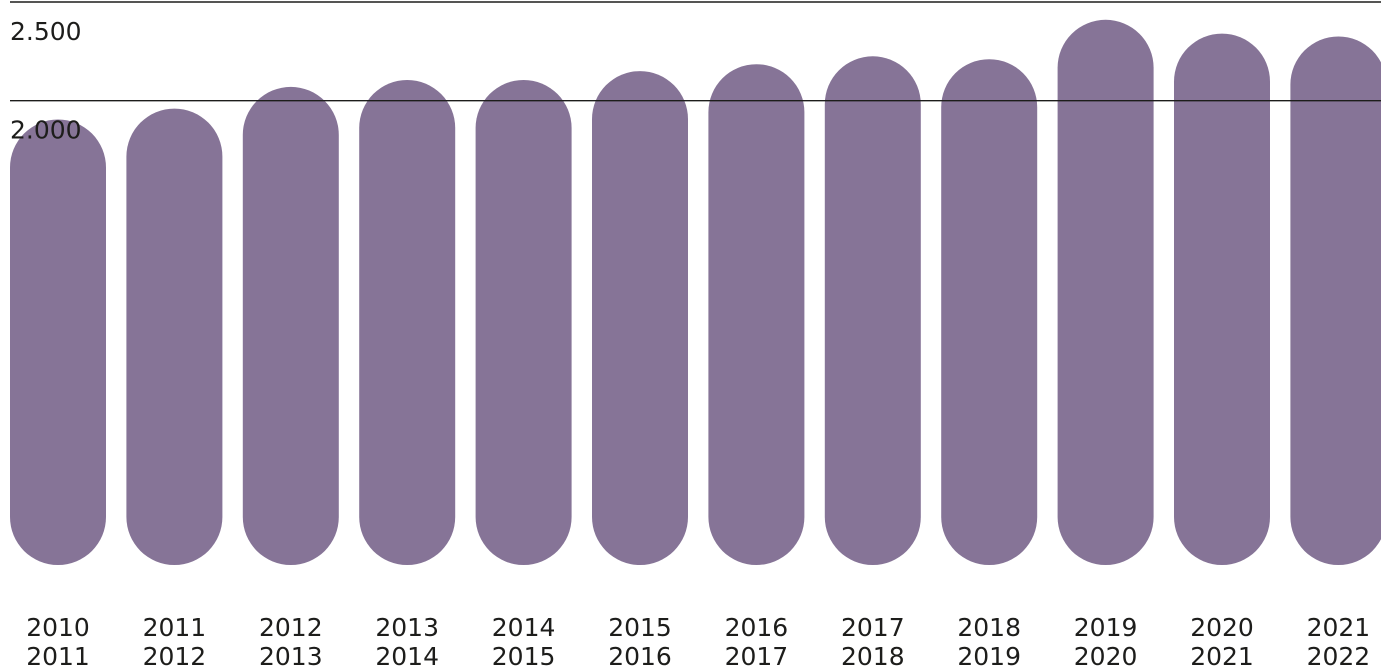  I want to click on bar-2018-2019, so click(989, 312).